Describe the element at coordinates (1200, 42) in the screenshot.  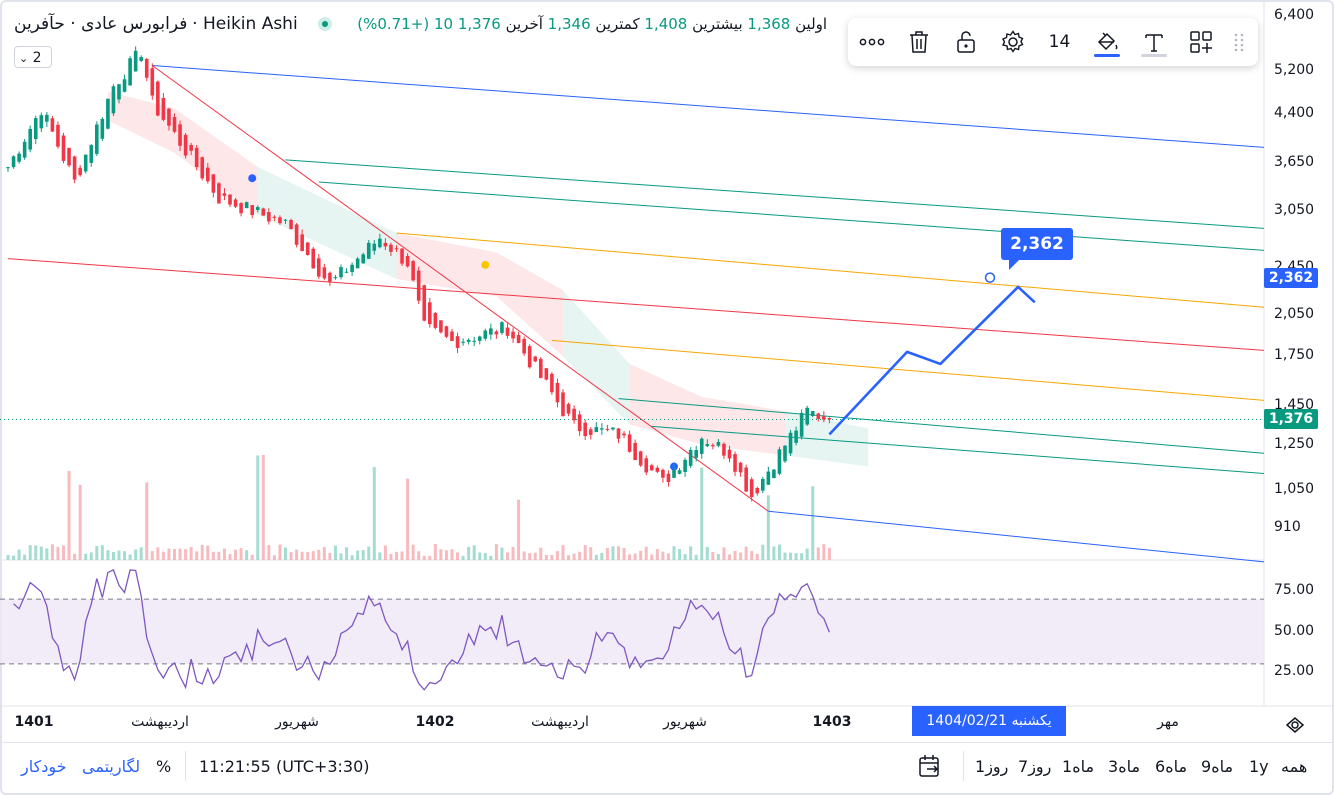
I see `template-button` at that location.